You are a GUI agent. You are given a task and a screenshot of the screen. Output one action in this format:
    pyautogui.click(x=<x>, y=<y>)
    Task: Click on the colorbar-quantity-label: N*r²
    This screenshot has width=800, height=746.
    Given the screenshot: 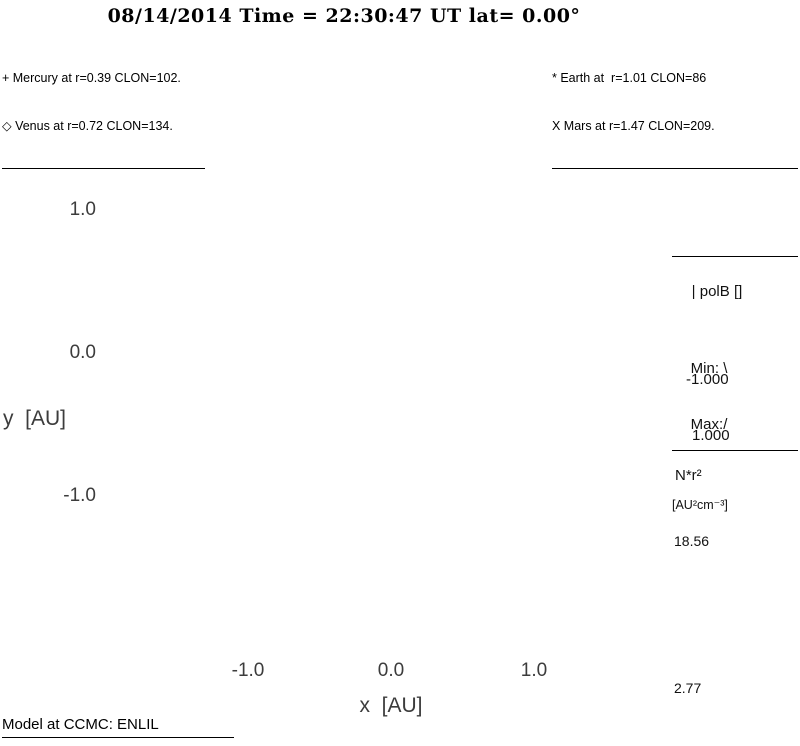 What is the action you would take?
    pyautogui.click(x=688, y=475)
    